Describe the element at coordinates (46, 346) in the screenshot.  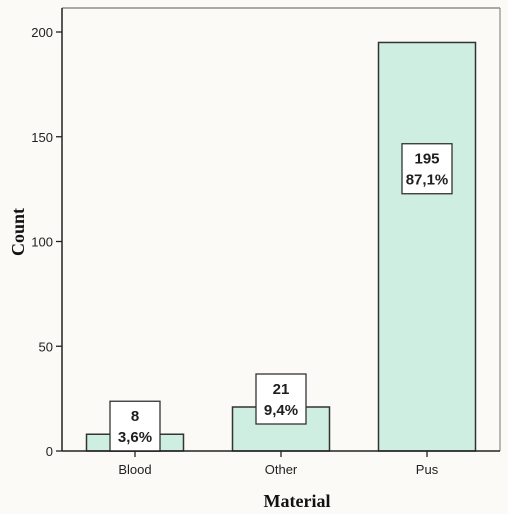
I see `y-tick-label: 50` at that location.